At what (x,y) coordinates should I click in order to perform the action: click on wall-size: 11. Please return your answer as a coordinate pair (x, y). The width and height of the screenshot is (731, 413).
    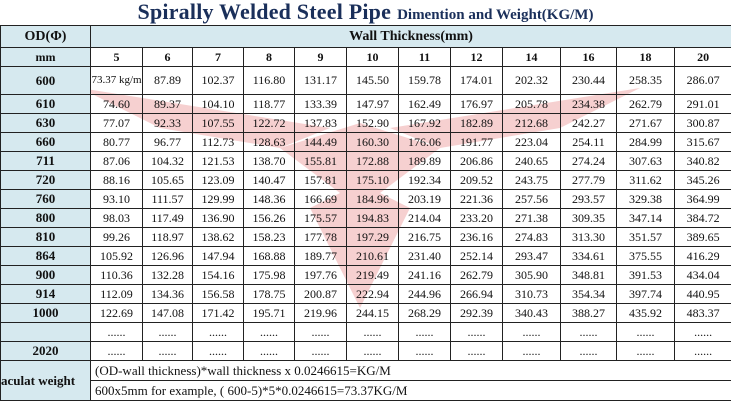
    Looking at the image, I should click on (424, 57).